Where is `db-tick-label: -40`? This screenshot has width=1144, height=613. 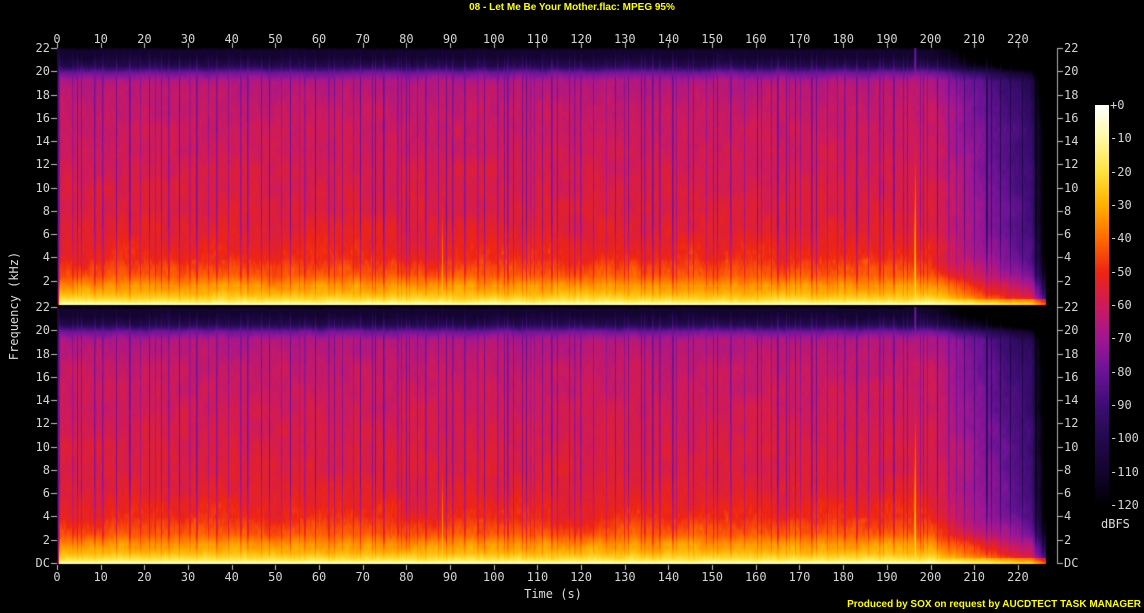 db-tick-label: -40 is located at coordinates (1121, 238).